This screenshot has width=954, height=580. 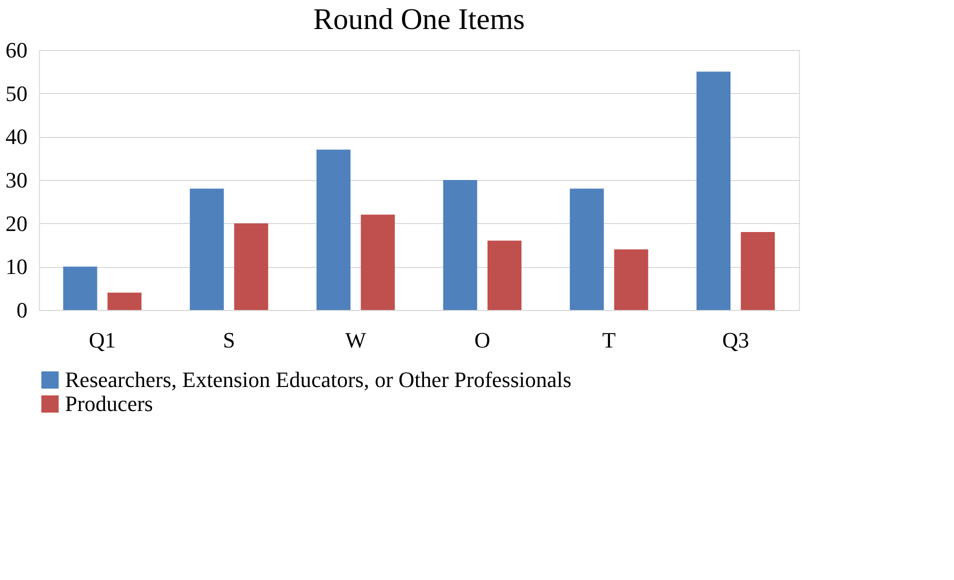 I want to click on y-tick-label: 30, so click(x=17, y=180).